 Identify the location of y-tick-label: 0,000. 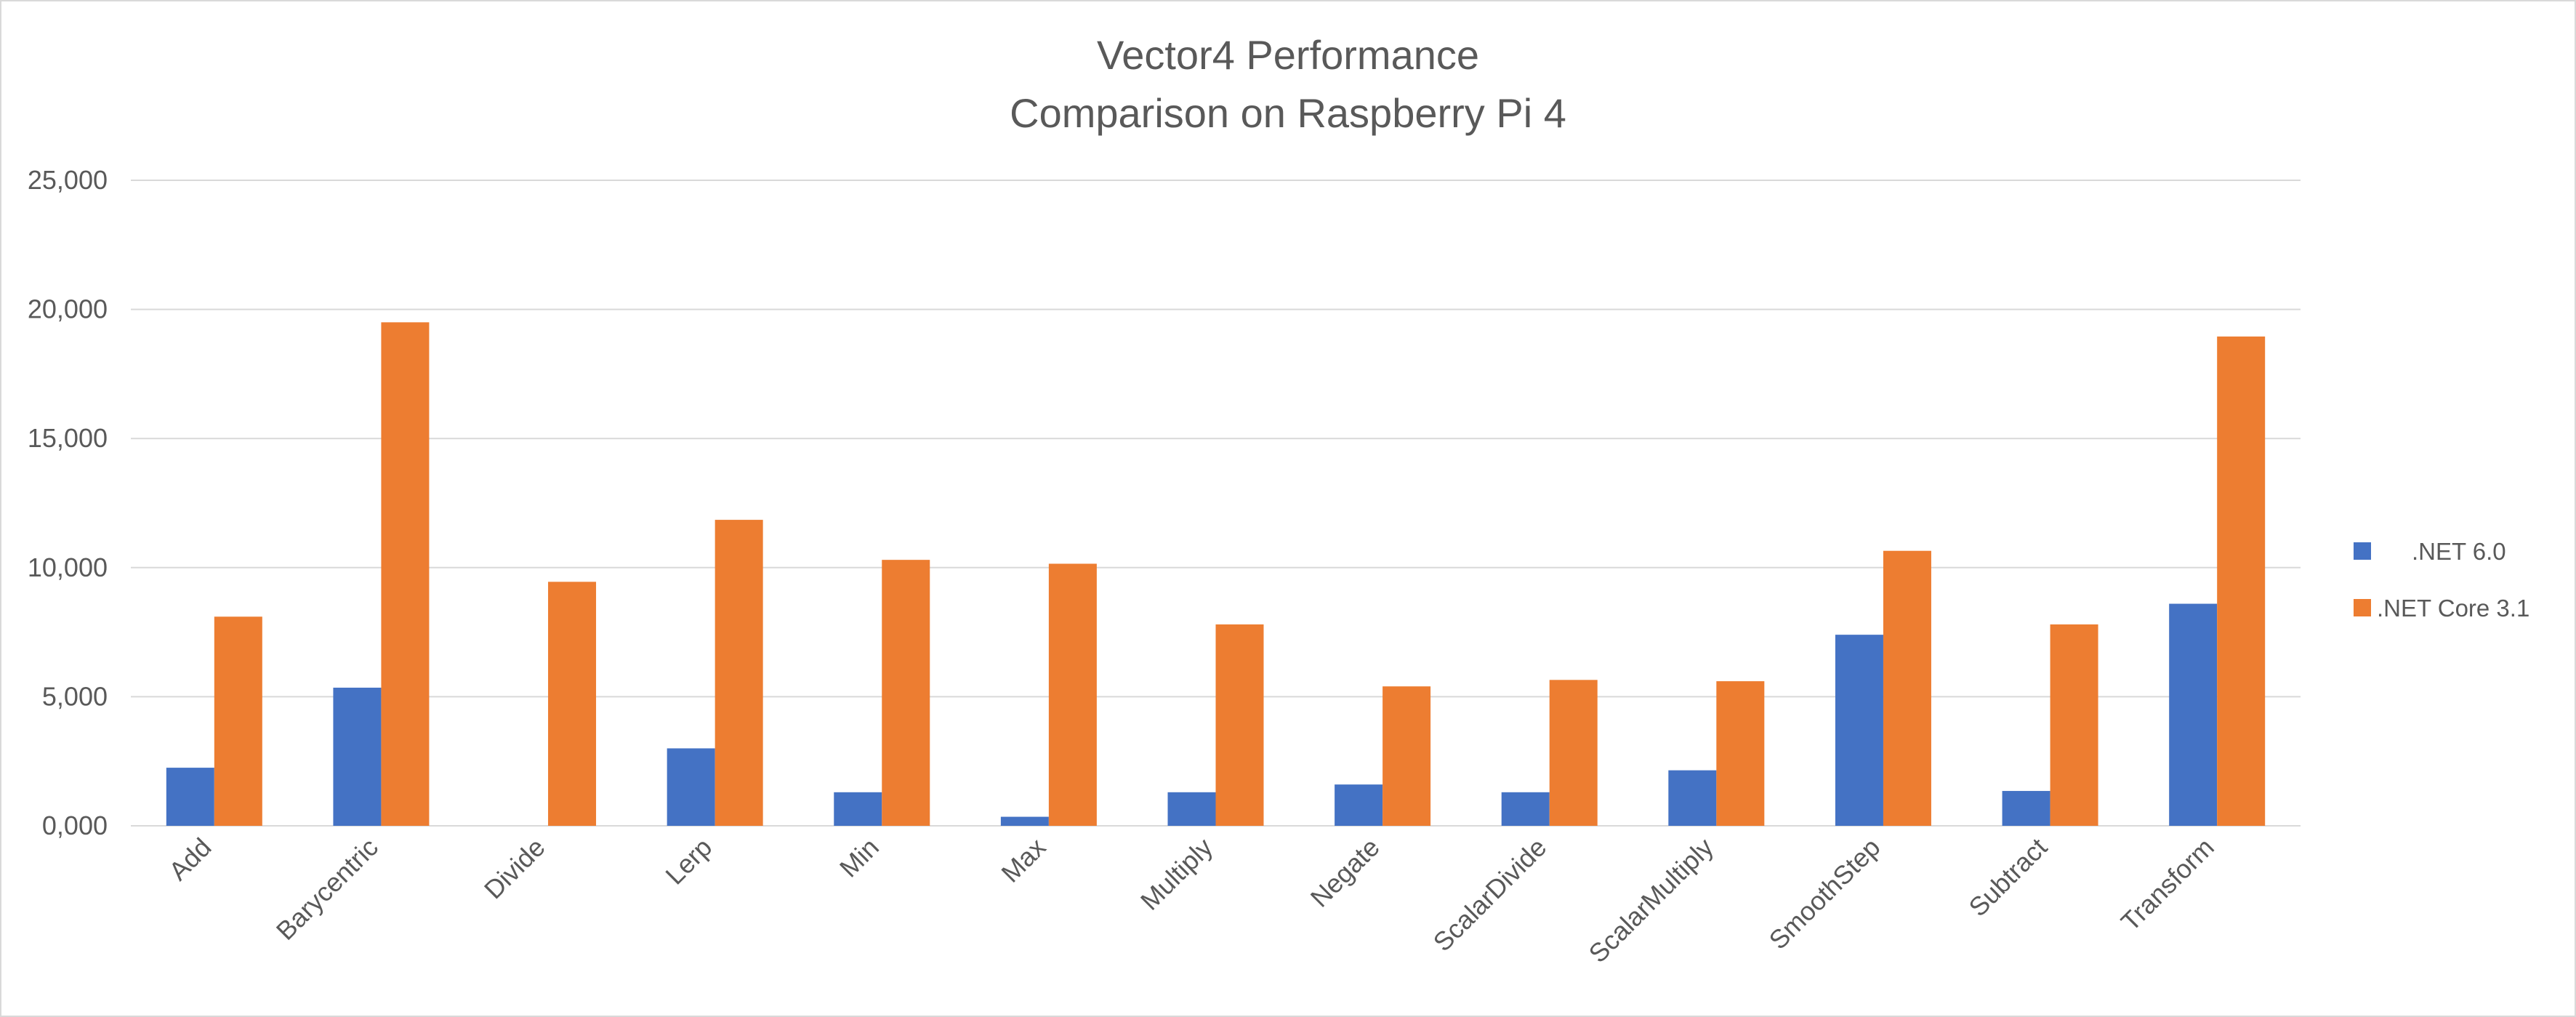
(75, 826).